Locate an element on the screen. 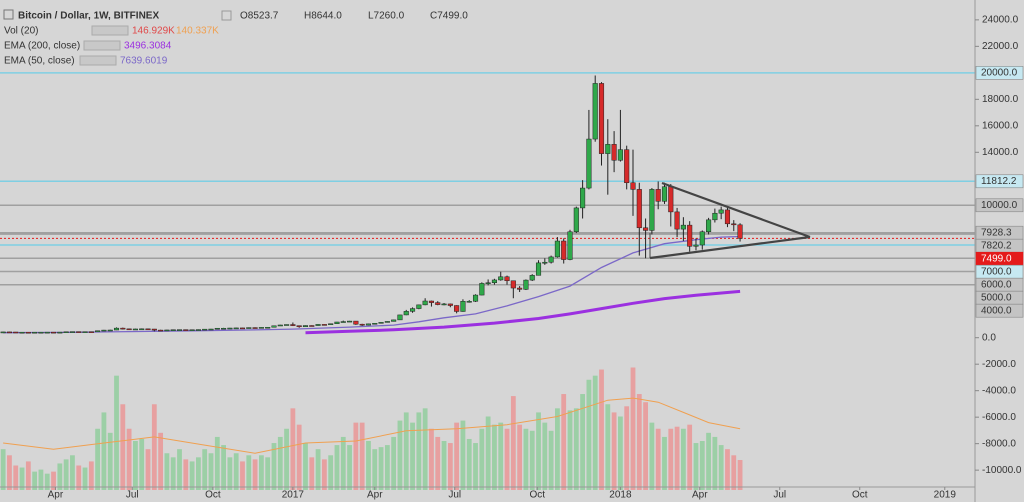 This screenshot has width=1024, height=502. x-tick-label: Oct is located at coordinates (213, 495).